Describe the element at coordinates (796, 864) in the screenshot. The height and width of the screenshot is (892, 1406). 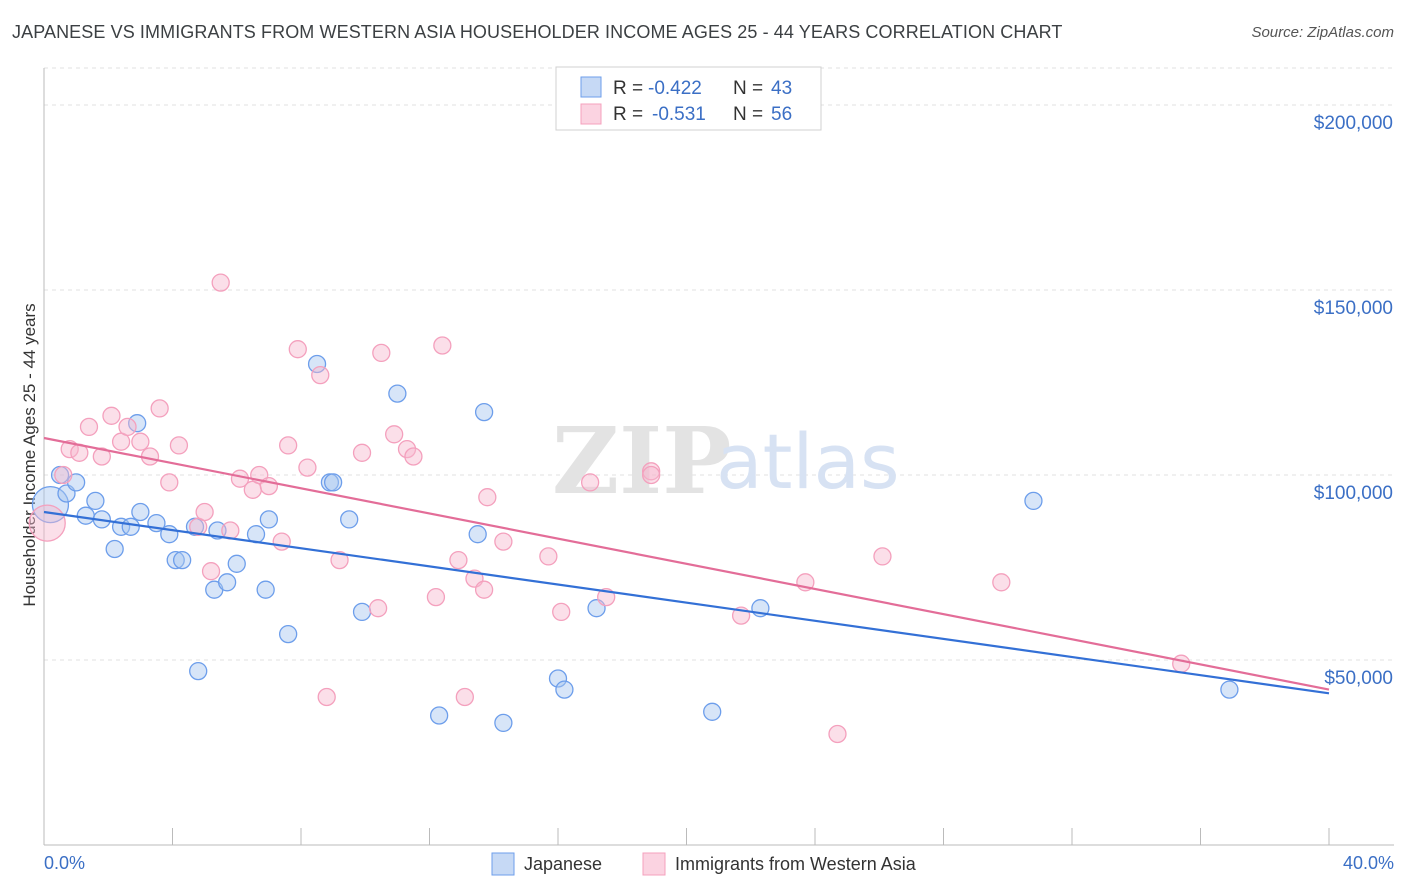
I see `series-legend-label-western-asia: Immigrants from Western Asia` at that location.